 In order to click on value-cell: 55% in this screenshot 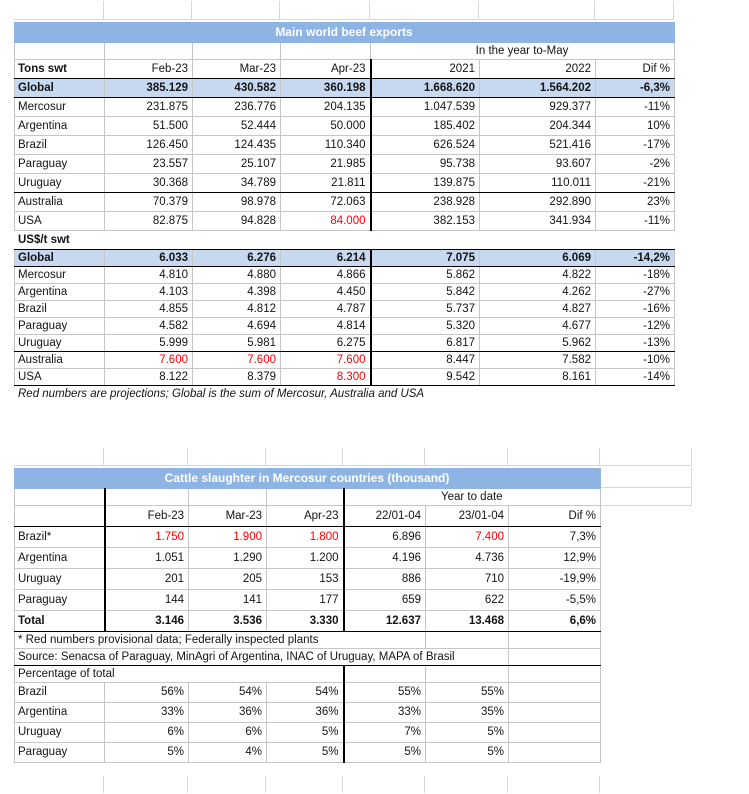, I will do `click(384, 692)`.